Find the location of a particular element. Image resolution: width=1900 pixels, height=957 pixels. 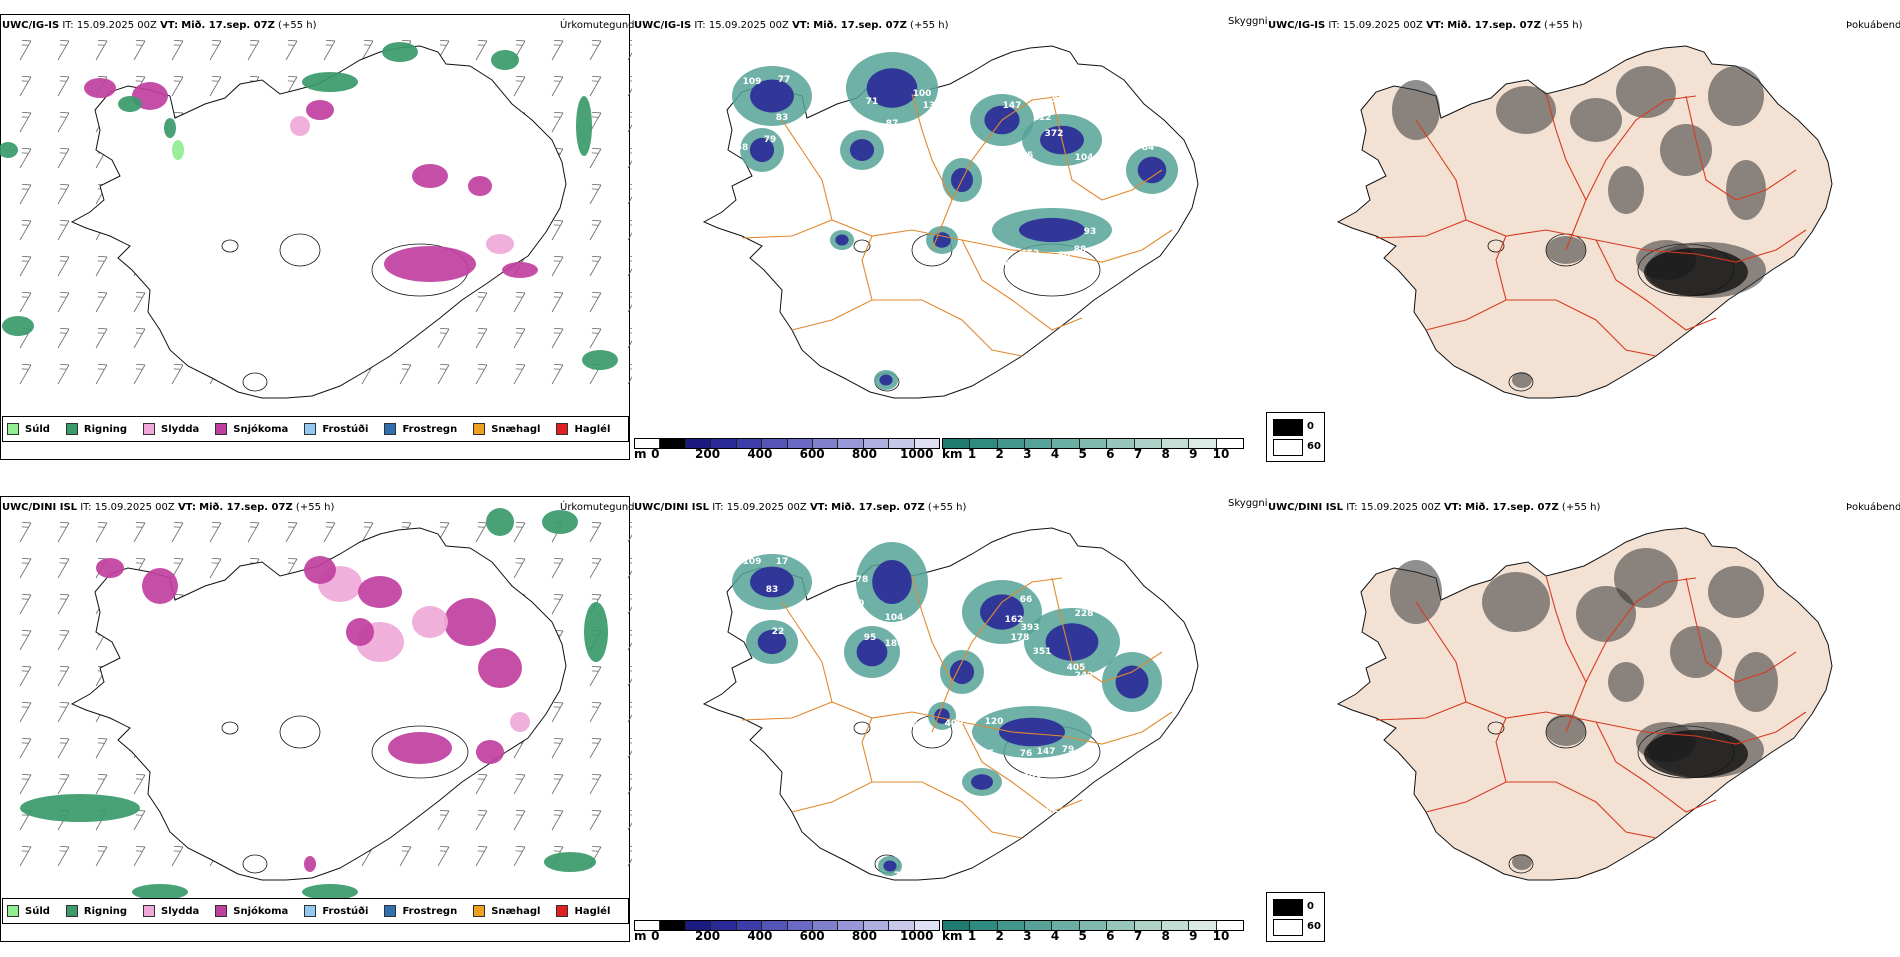

cloud-base-label: 79 is located at coordinates (770, 140).